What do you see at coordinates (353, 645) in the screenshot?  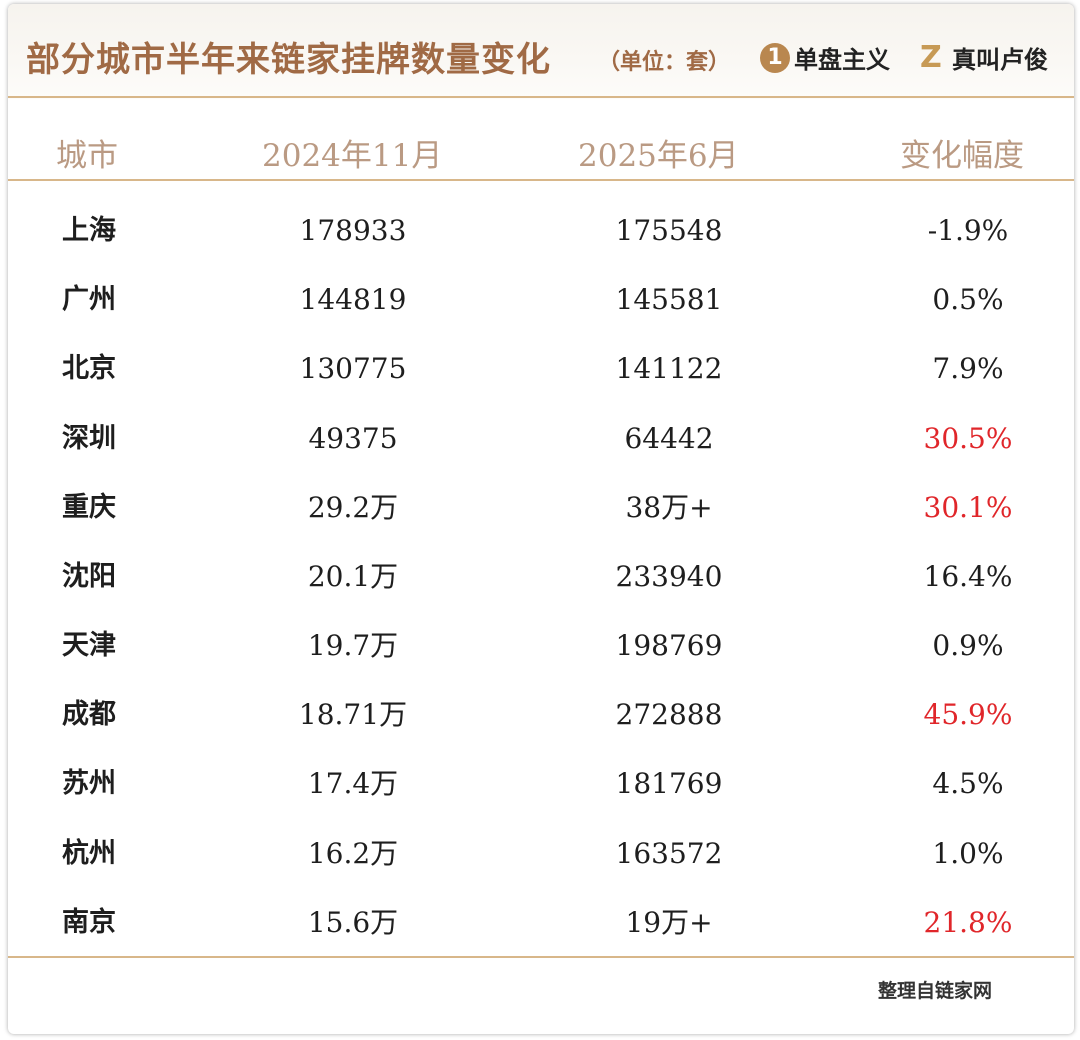 I see `cell-nov-2024: 19.7万` at bounding box center [353, 645].